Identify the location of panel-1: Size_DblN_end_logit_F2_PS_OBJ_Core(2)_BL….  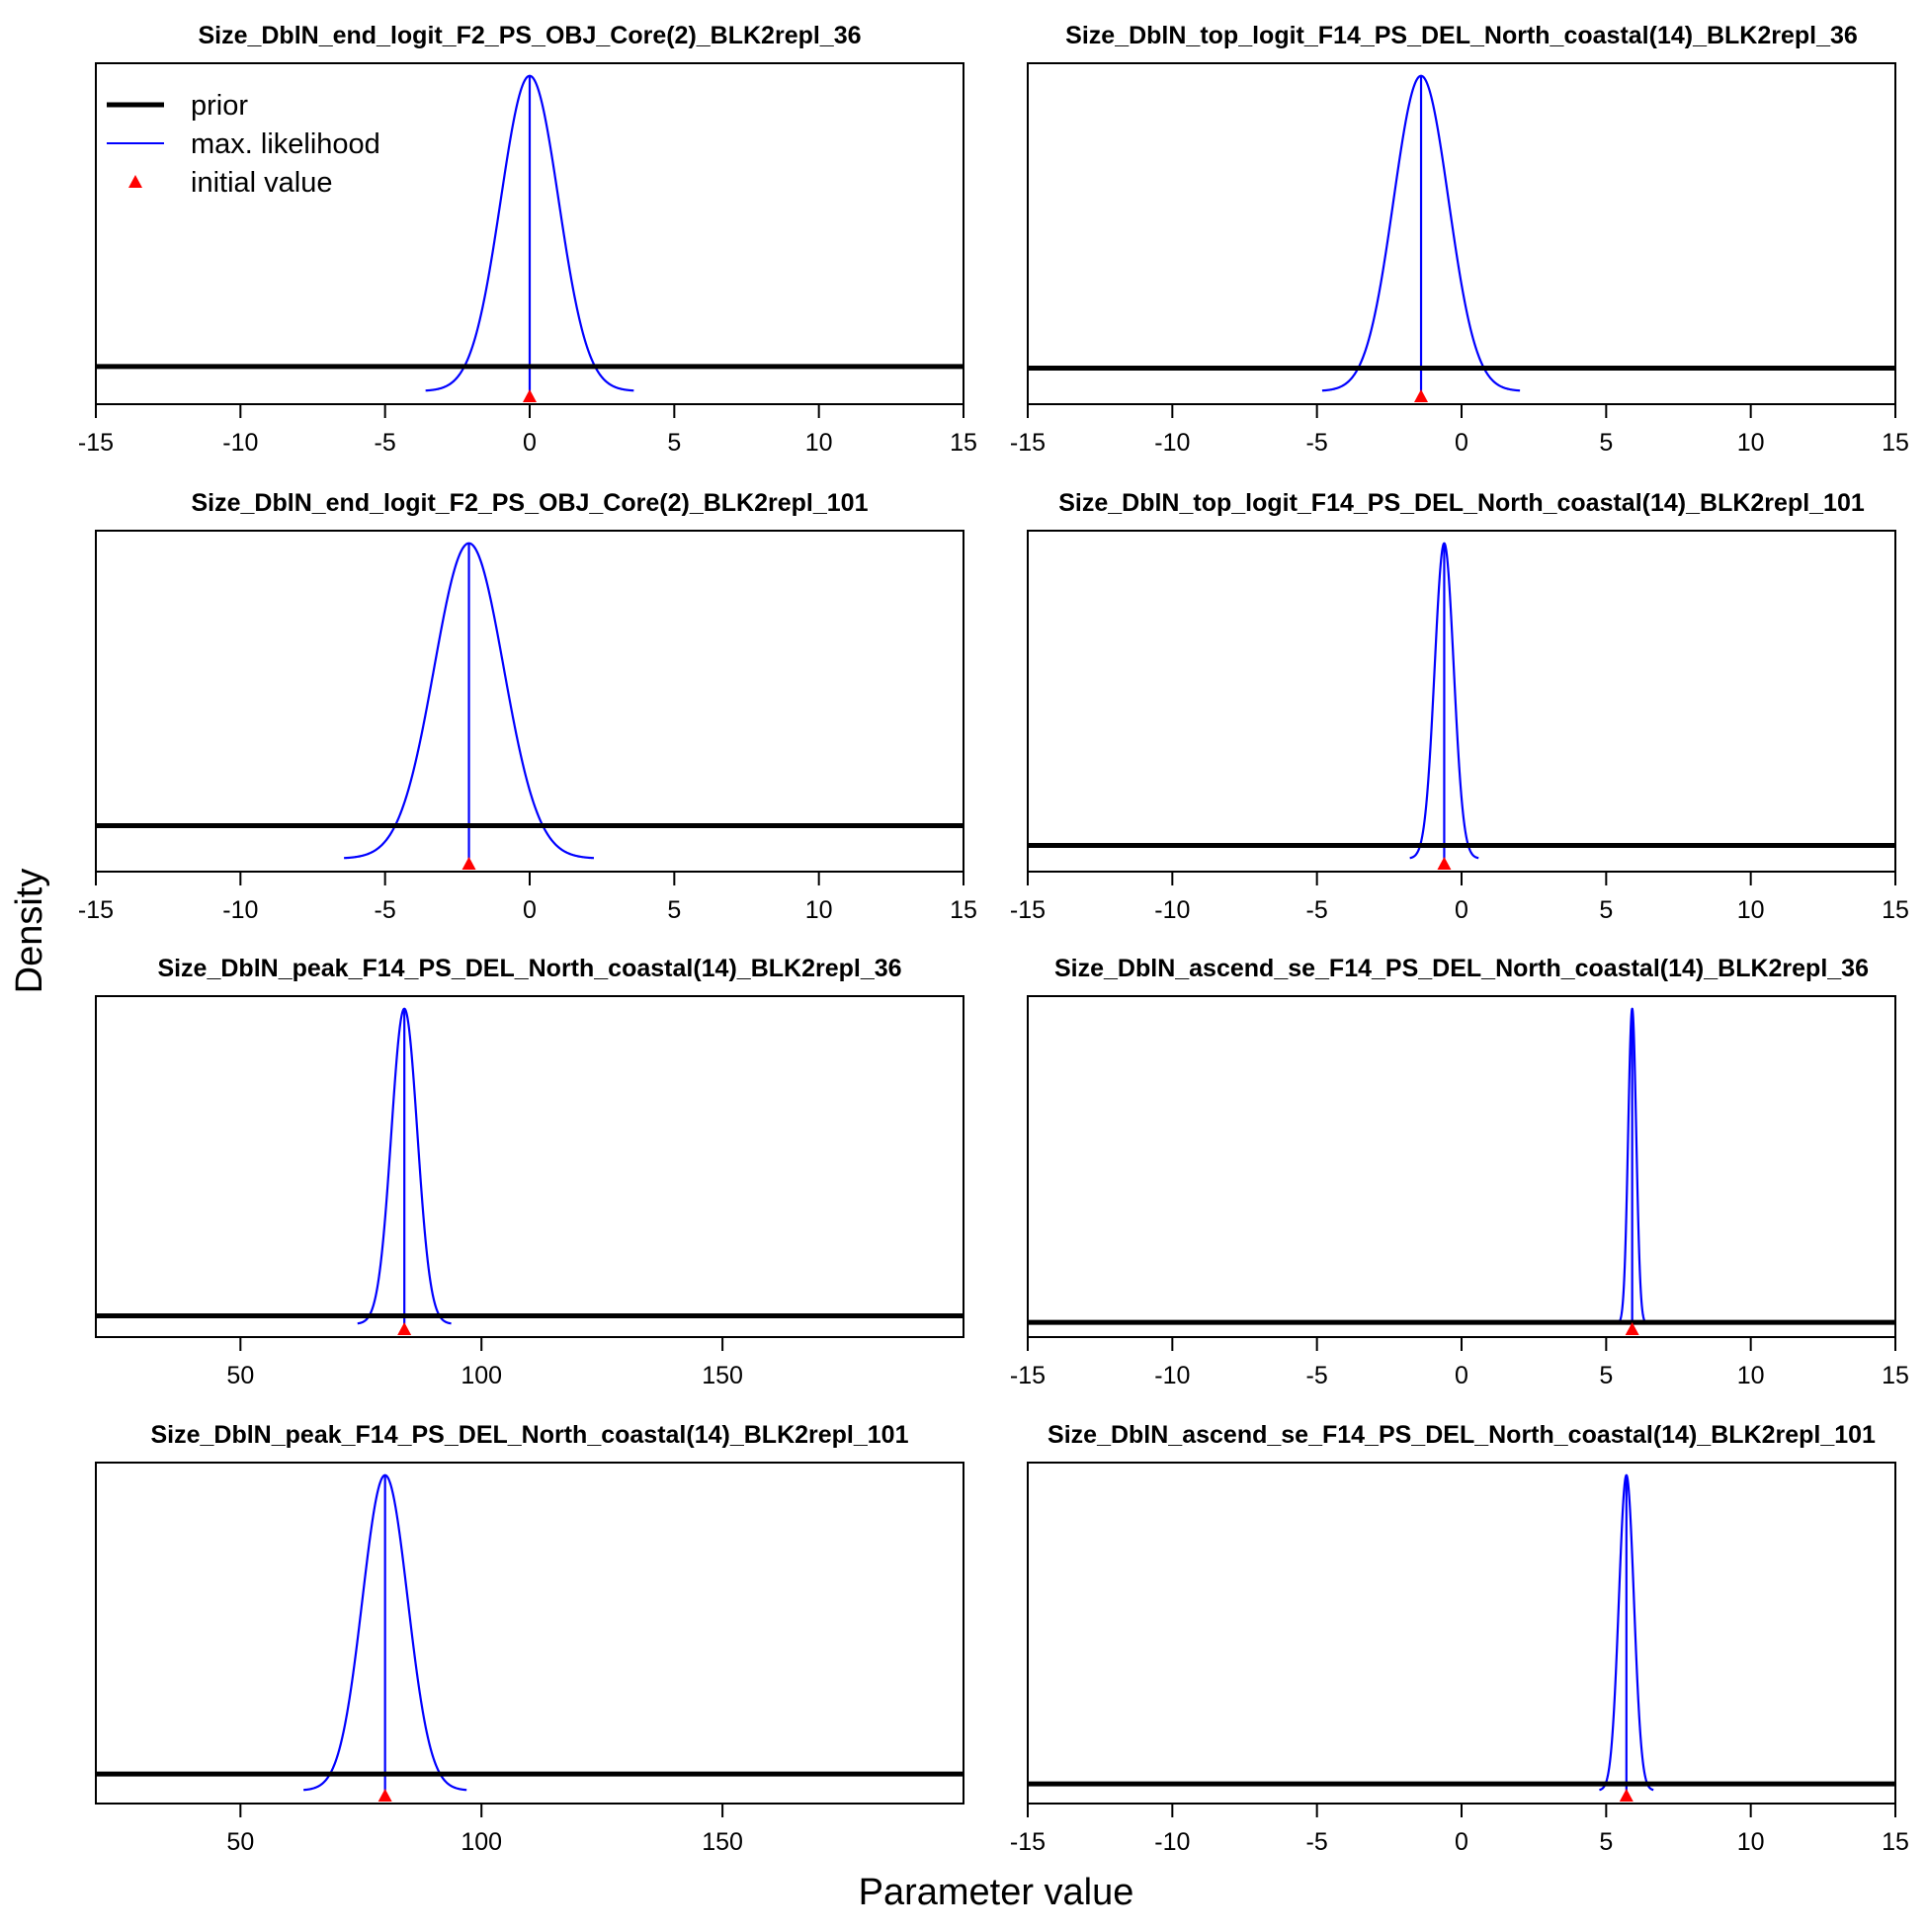
(527, 239).